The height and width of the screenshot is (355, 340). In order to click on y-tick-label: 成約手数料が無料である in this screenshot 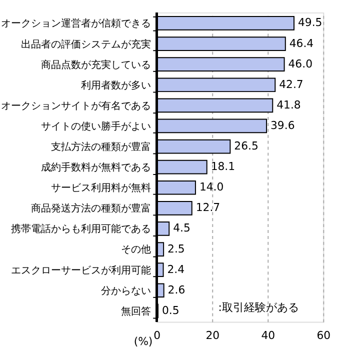, I will do `click(96, 168)`.